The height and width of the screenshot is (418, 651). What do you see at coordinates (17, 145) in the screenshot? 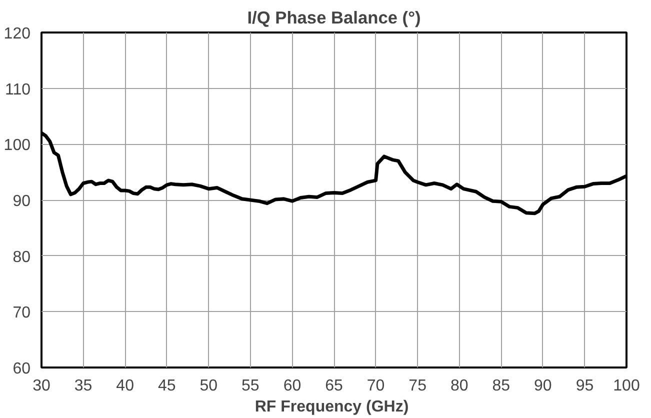
I see `y-tick-label: 100` at bounding box center [17, 145].